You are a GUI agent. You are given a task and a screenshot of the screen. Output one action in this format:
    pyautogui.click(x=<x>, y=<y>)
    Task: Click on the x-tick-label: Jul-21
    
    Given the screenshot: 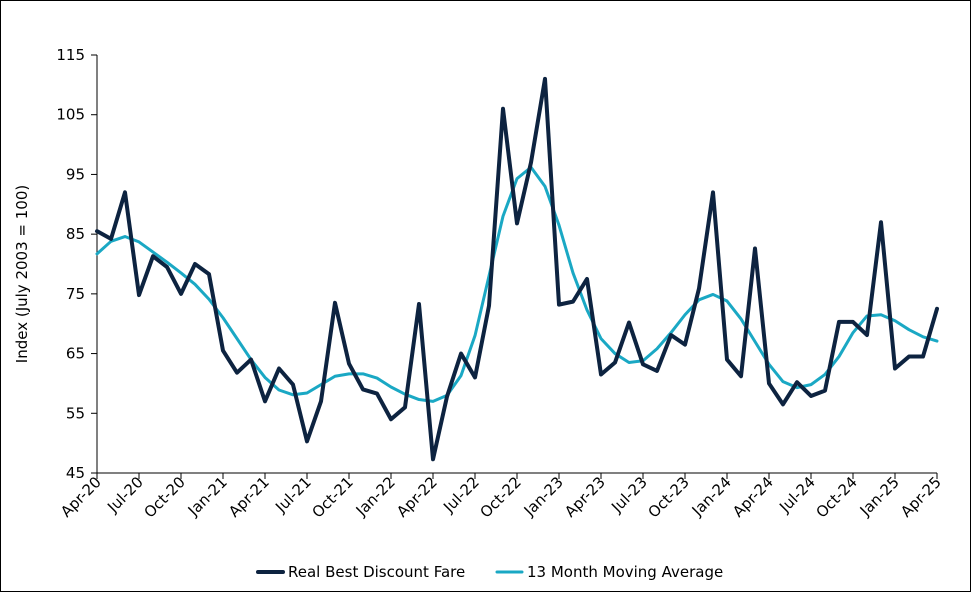 What is the action you would take?
    pyautogui.click(x=293, y=495)
    